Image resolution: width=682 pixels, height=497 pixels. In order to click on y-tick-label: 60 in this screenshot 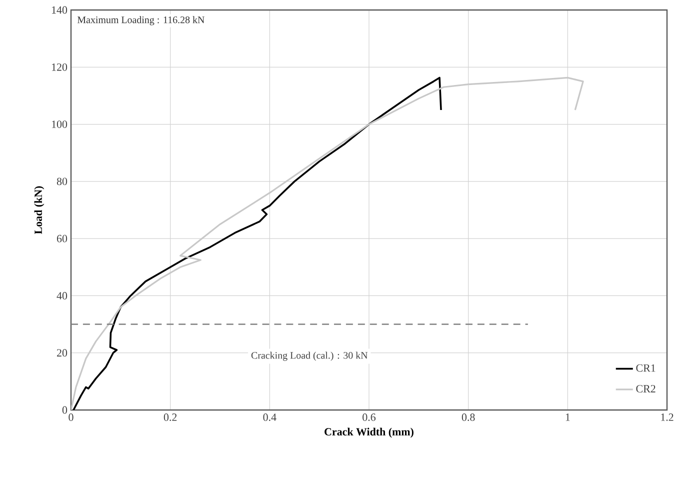, I will do `click(62, 238)`.